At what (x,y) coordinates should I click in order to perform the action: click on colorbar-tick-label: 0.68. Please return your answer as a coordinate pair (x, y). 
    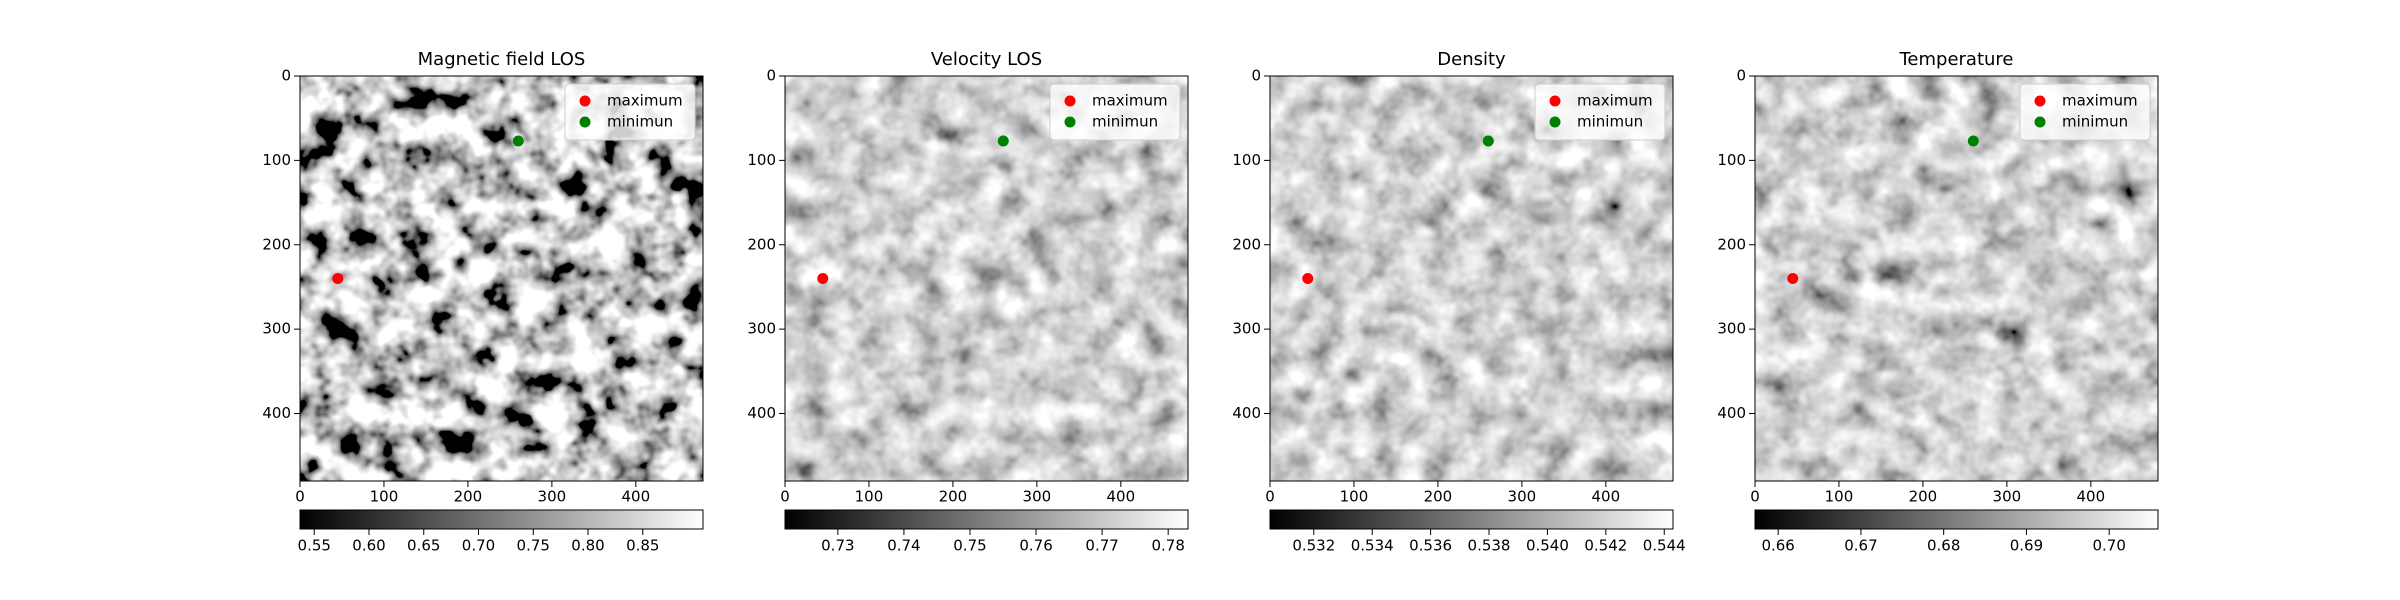
    Looking at the image, I should click on (1943, 546).